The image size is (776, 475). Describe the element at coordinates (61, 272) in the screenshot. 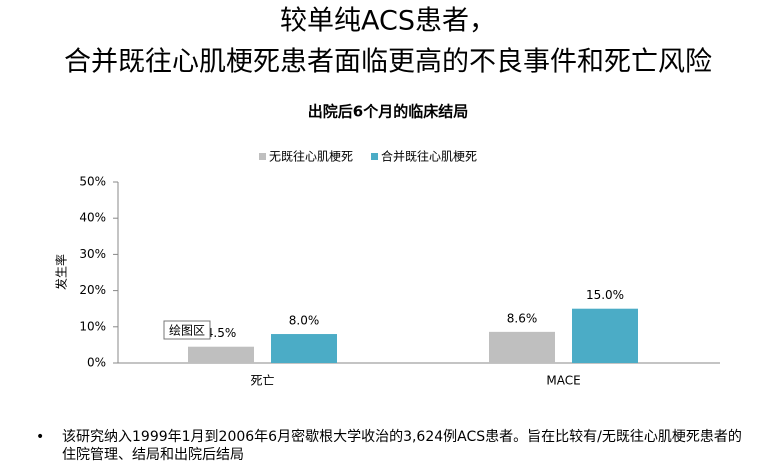

I see `y-axis-label: 发生率` at that location.